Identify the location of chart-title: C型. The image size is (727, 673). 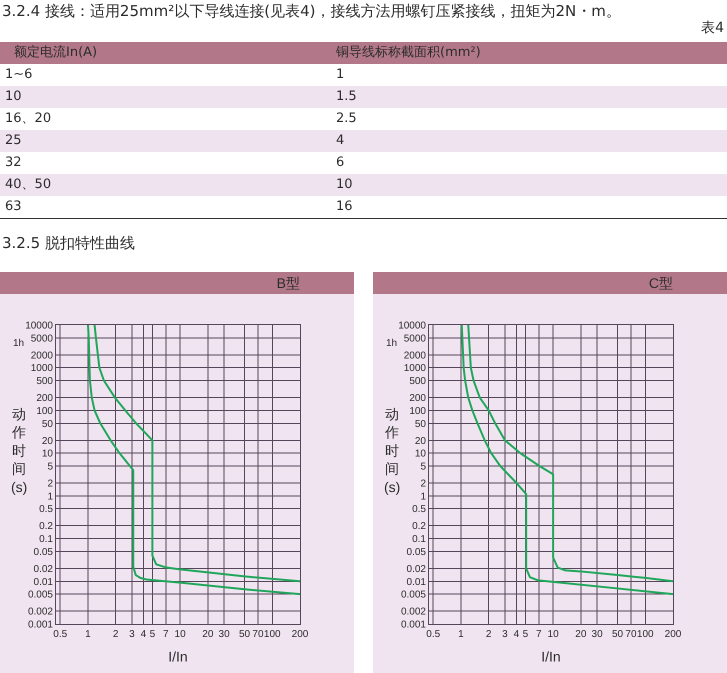
(660, 282).